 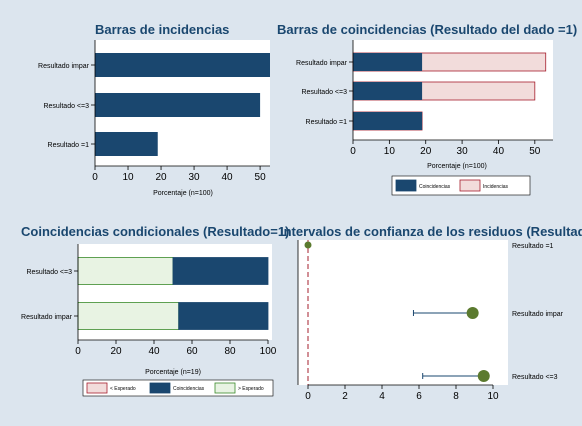 What do you see at coordinates (538, 314) in the screenshot?
I see `chart-4-point-label: Resultado impar` at bounding box center [538, 314].